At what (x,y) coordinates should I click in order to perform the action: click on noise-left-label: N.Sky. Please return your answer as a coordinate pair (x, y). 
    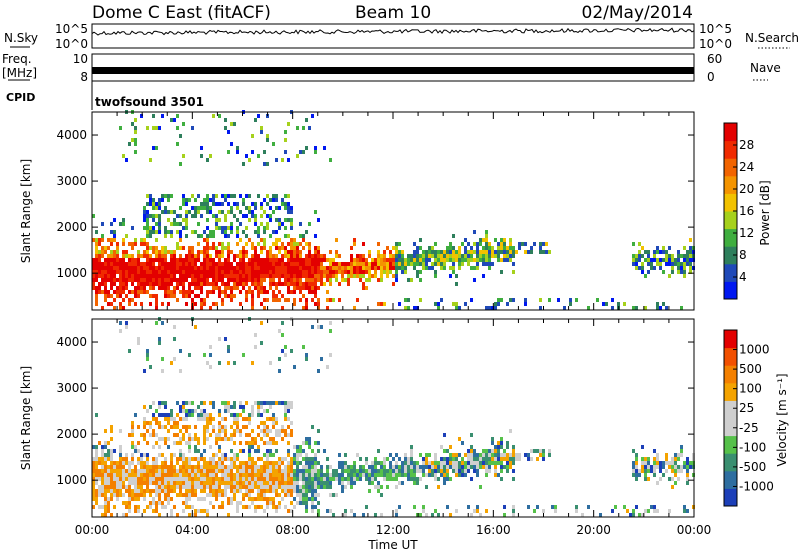
    Looking at the image, I should click on (21, 38).